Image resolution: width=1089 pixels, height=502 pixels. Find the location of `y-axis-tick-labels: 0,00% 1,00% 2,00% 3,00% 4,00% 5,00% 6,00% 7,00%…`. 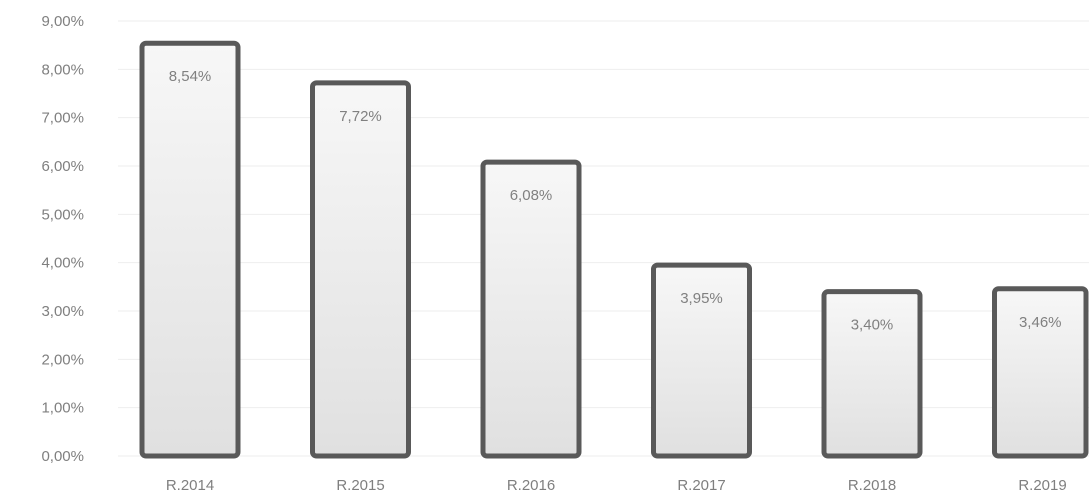

y-axis-tick-labels: 0,00% 1,00% 2,00% 3,00% 4,00% 5,00% 6,00% 7,00%… is located at coordinates (62, 239).